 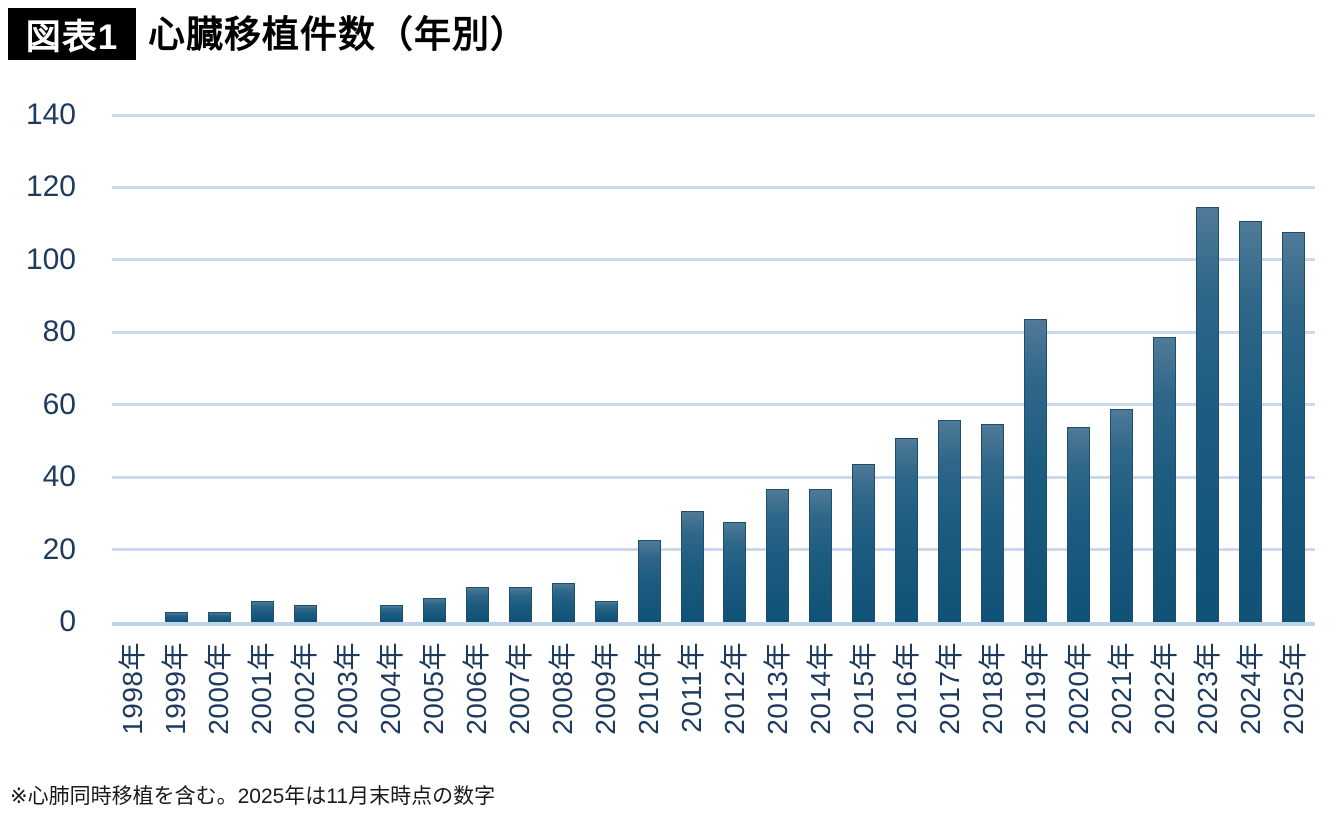 I want to click on y-axis-tick-label-40: 40, so click(x=59, y=477).